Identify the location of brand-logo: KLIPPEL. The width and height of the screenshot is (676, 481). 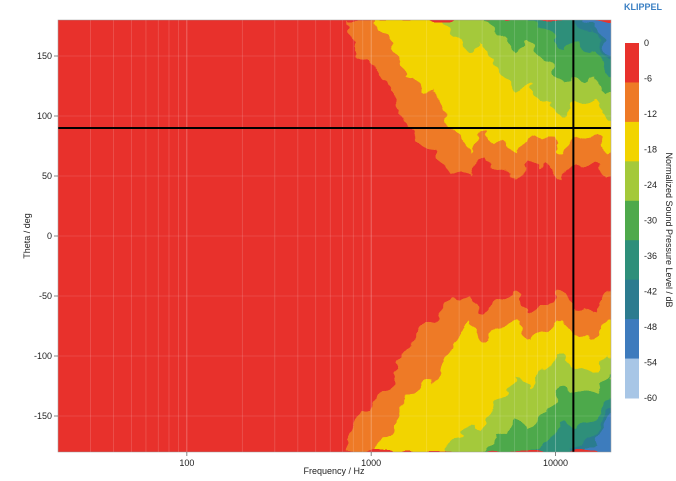
(642, 7).